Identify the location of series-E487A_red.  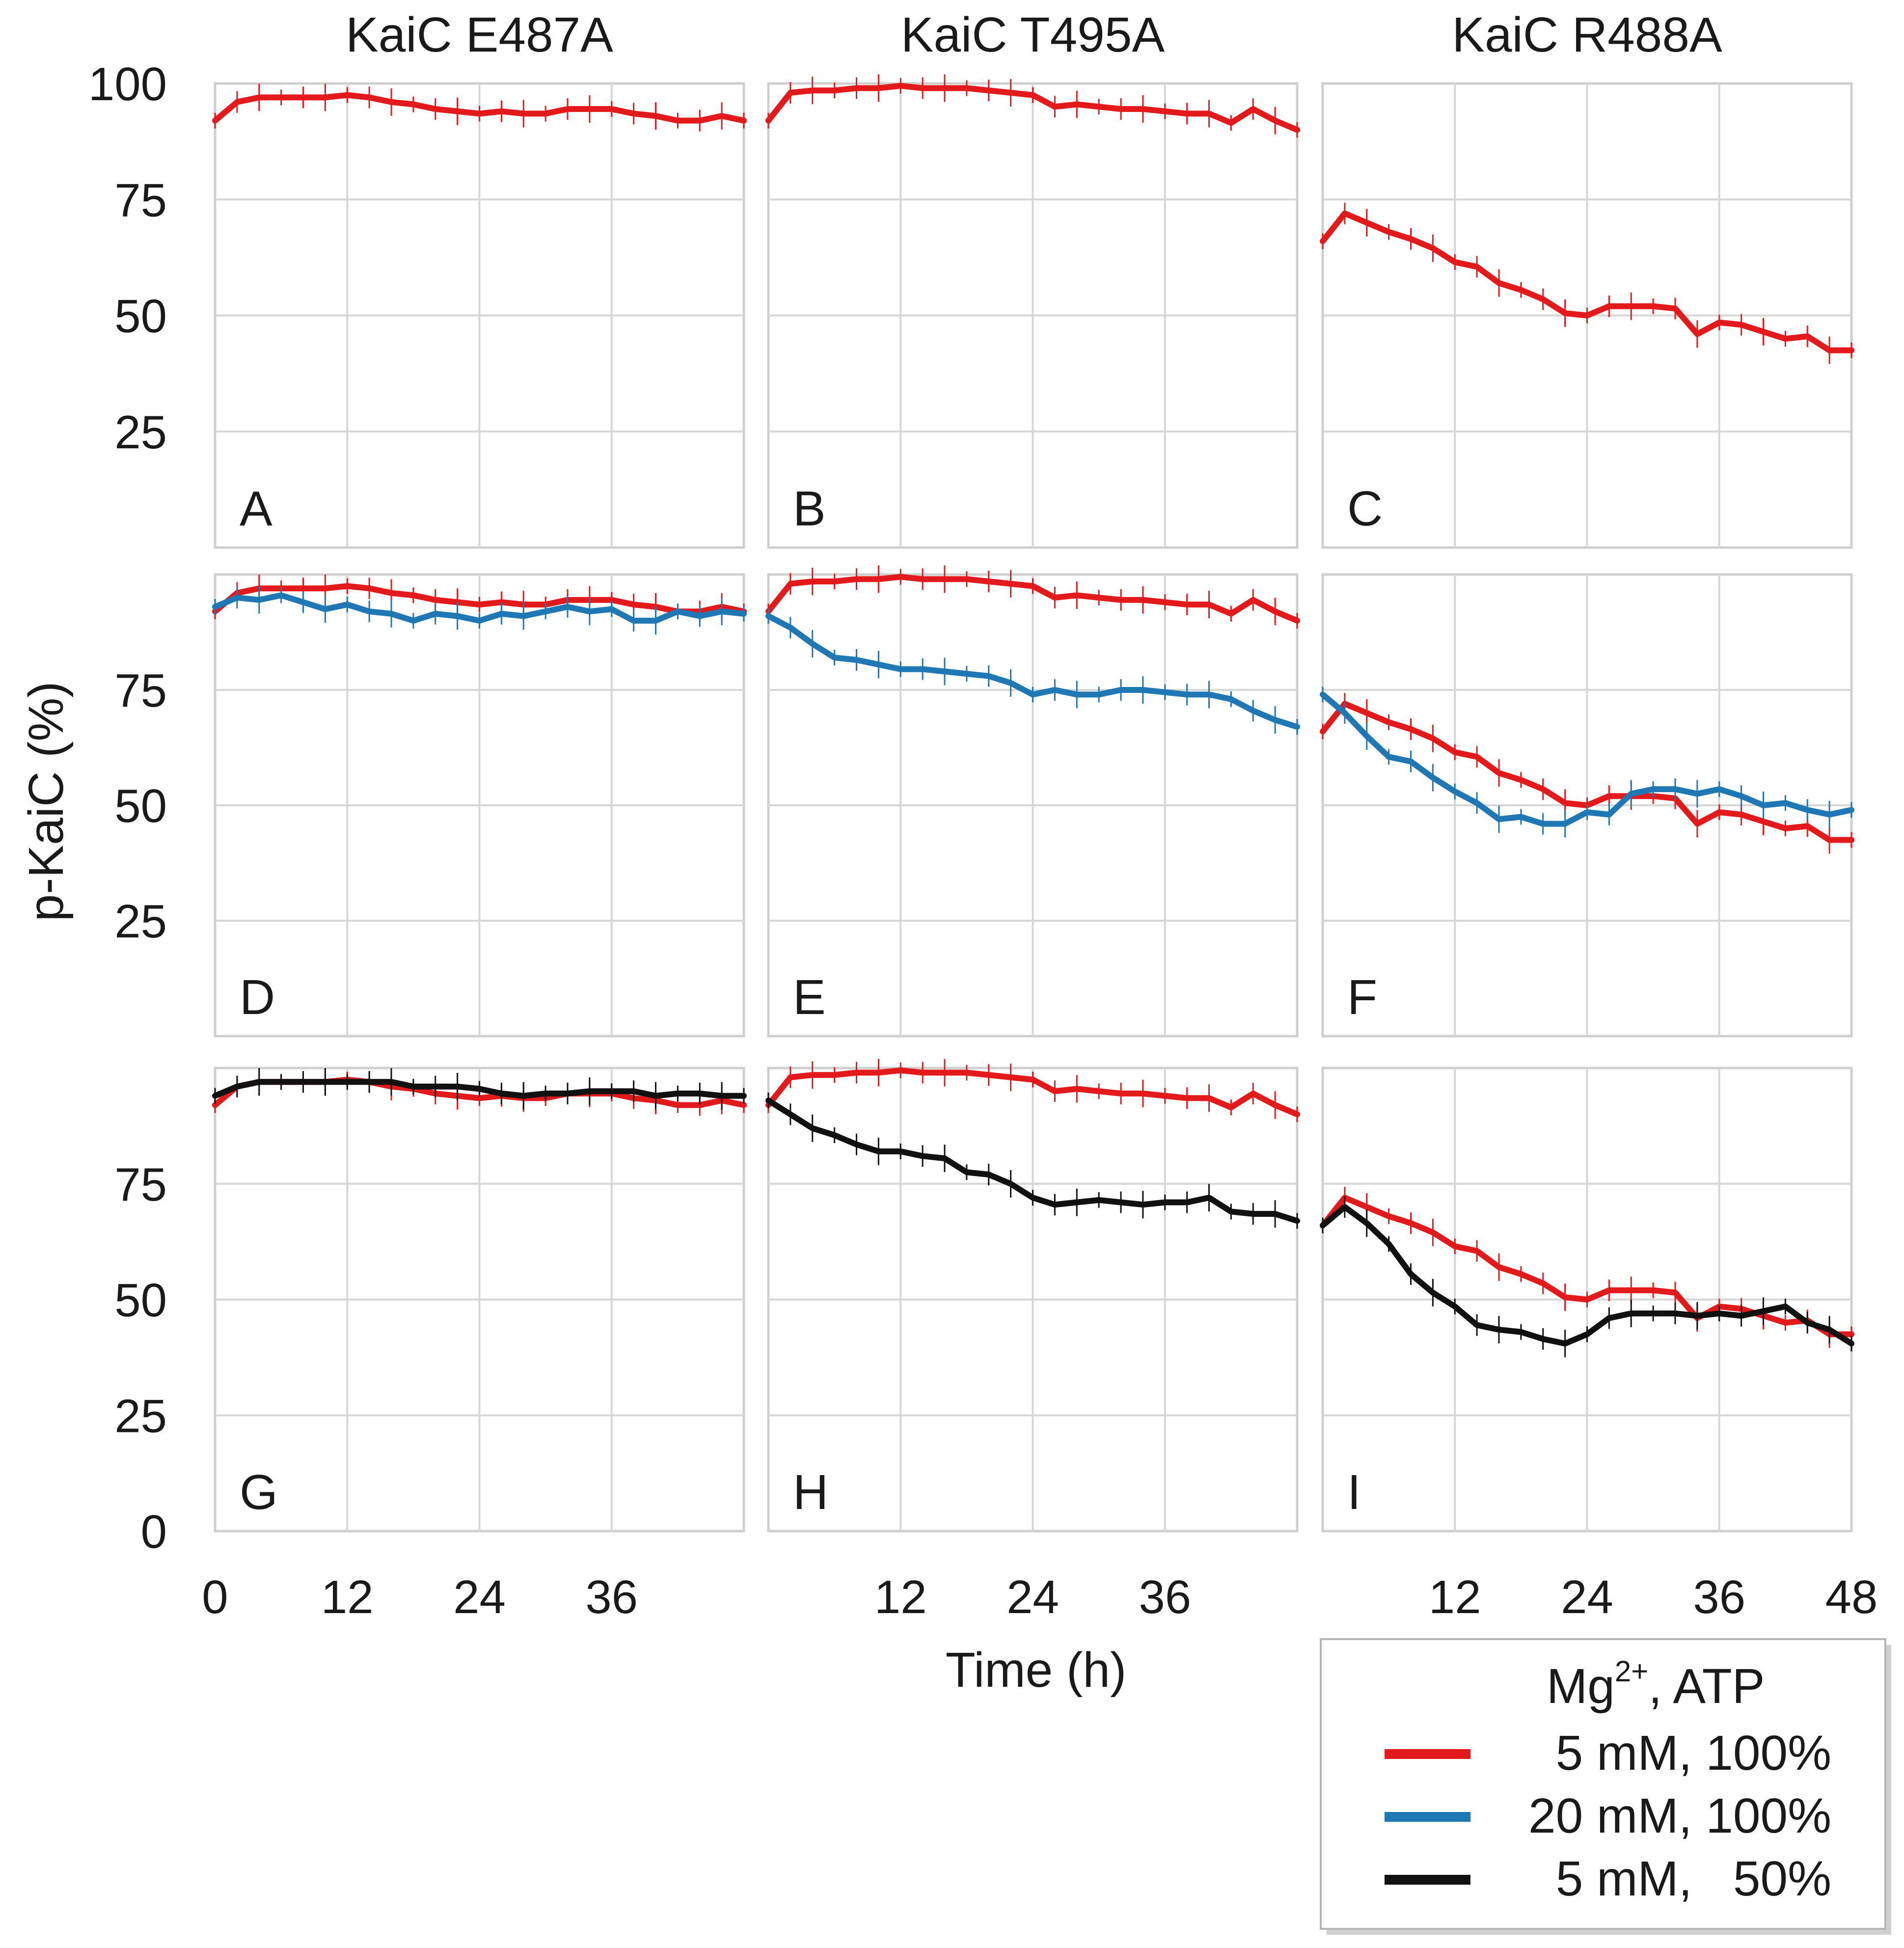
(479, 107).